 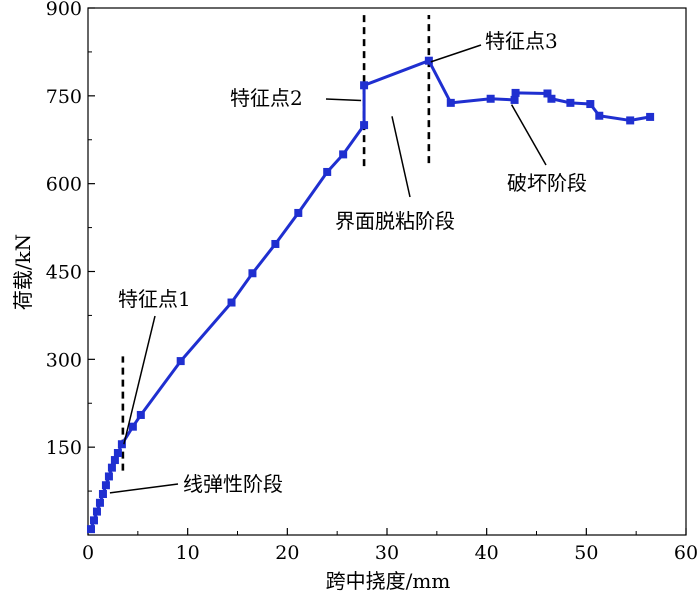 I want to click on annotation-label: 线弹性阶段, so click(x=233, y=484).